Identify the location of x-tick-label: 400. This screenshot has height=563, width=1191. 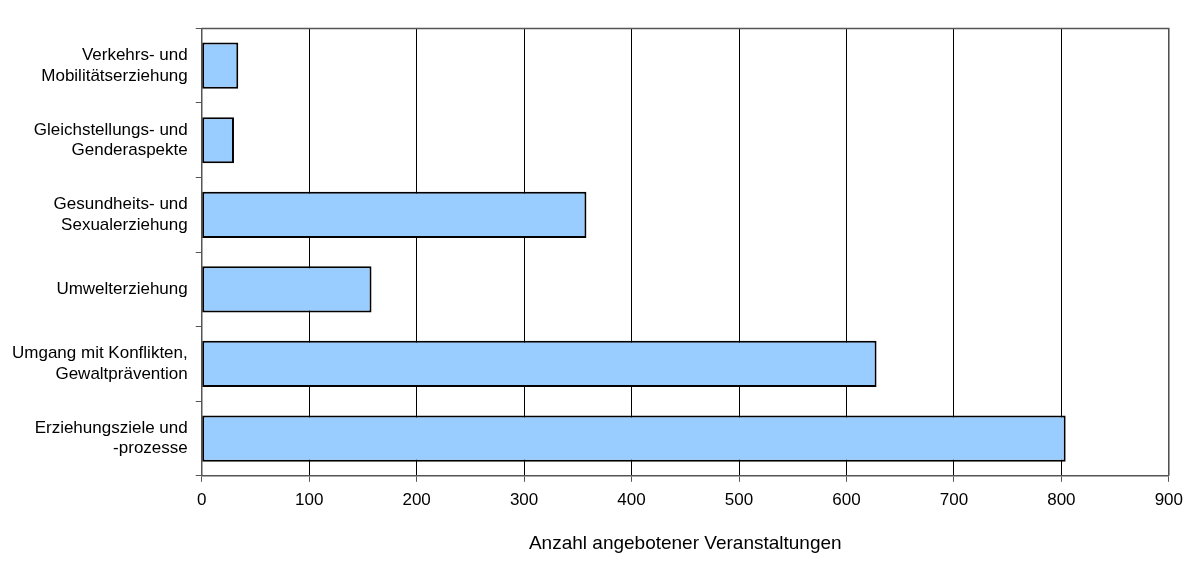
(631, 499).